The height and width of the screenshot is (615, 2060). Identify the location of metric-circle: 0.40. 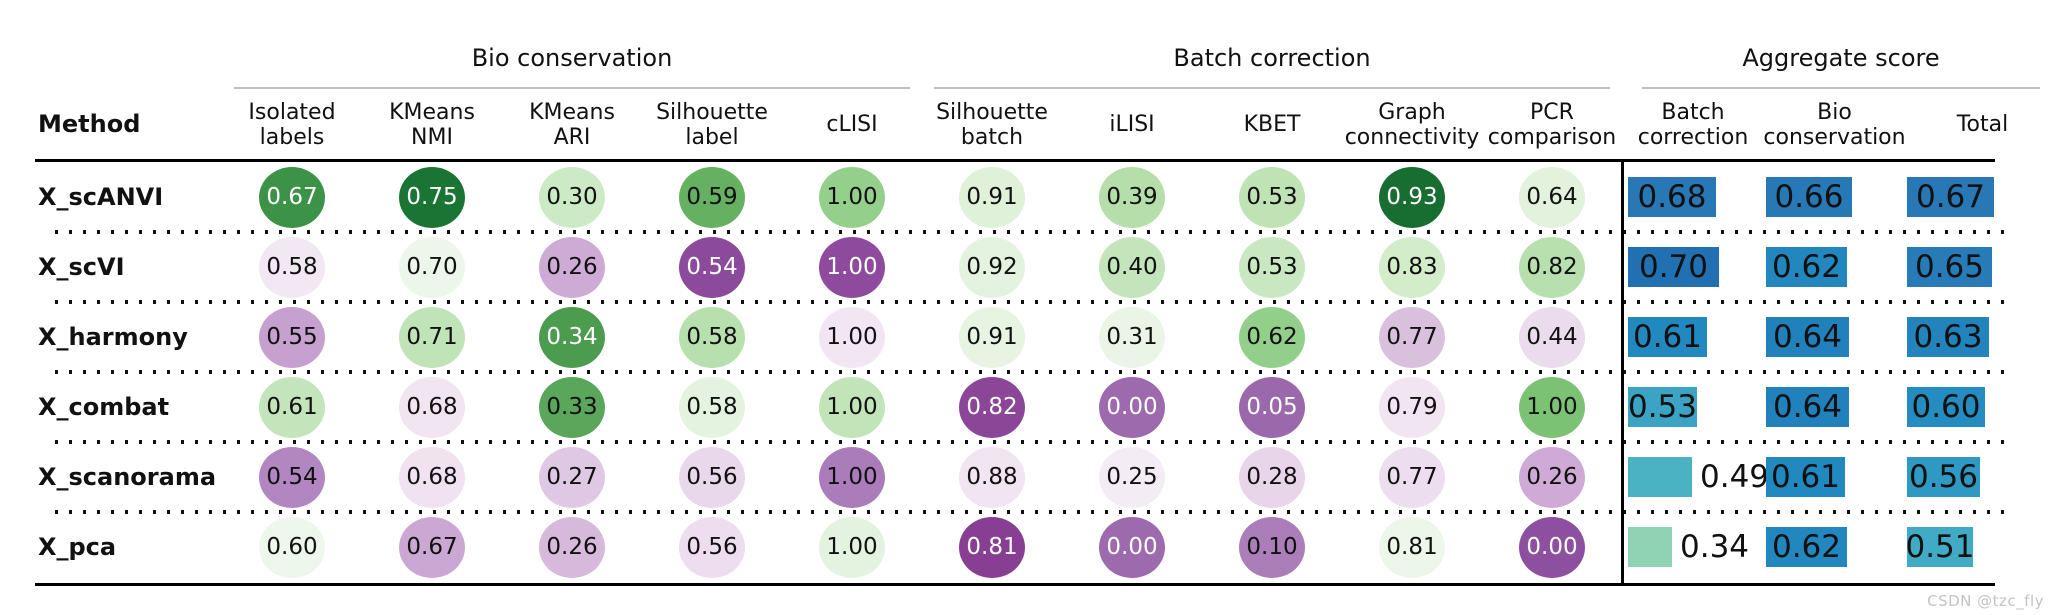
(1132, 267).